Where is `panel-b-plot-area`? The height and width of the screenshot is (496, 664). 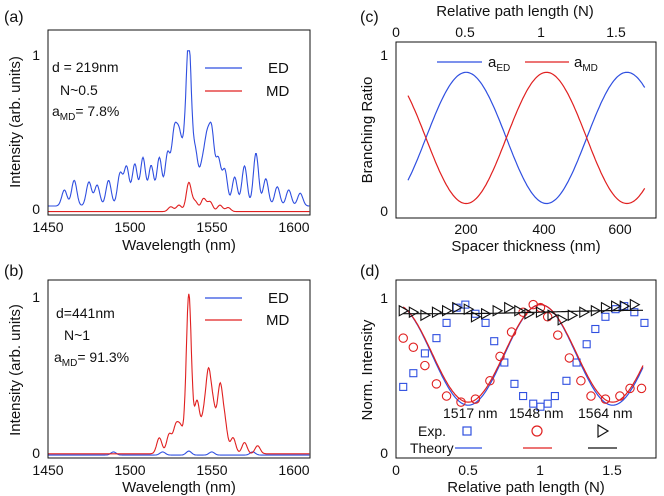 panel-b-plot-area is located at coordinates (179, 374).